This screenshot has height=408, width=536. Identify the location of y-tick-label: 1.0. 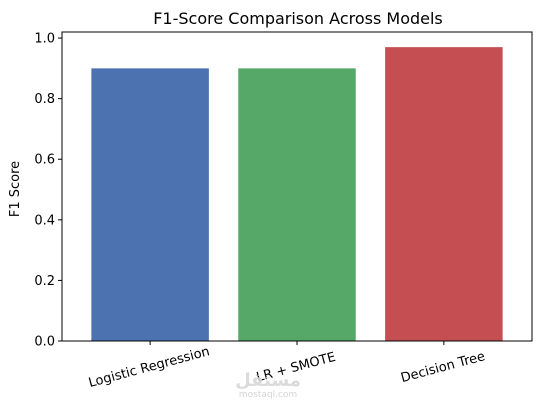
(44, 39).